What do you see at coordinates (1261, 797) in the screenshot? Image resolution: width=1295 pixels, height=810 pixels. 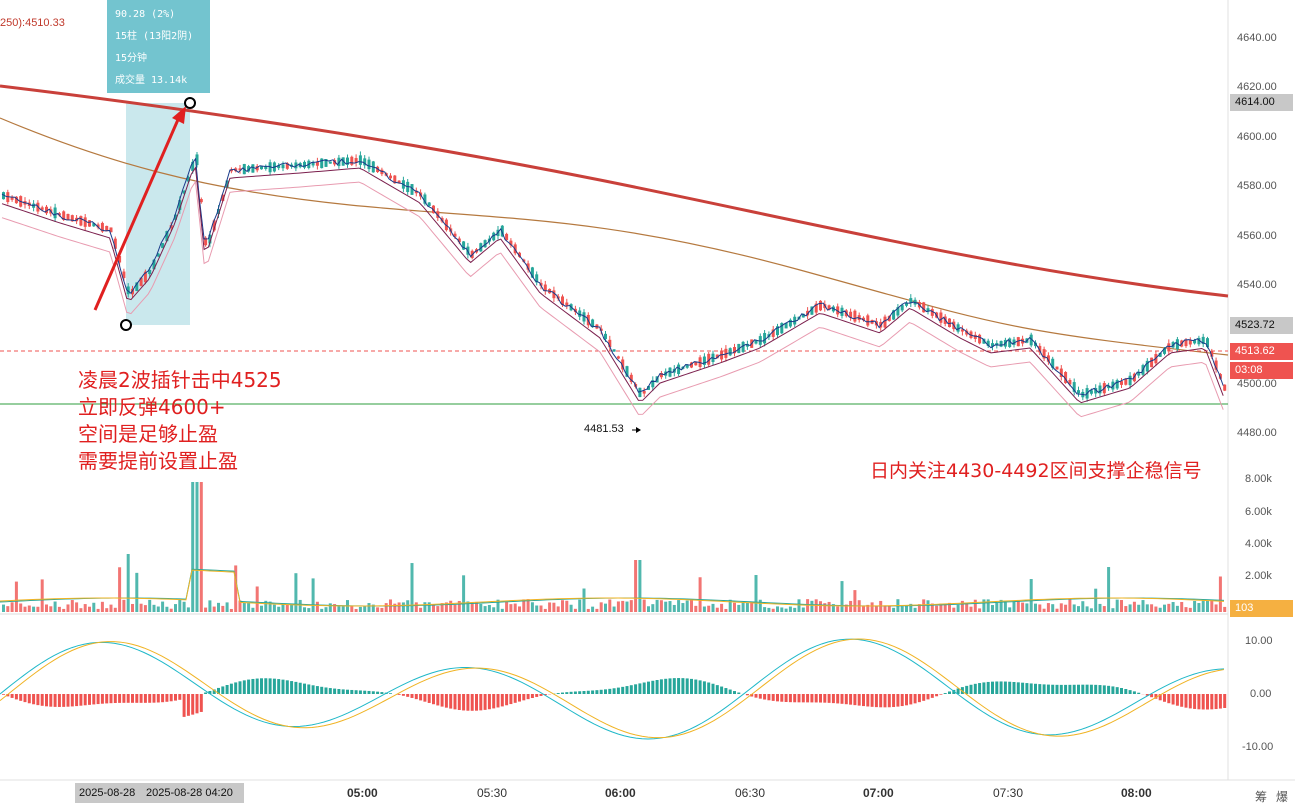 I see `chips-button: 筹` at bounding box center [1261, 797].